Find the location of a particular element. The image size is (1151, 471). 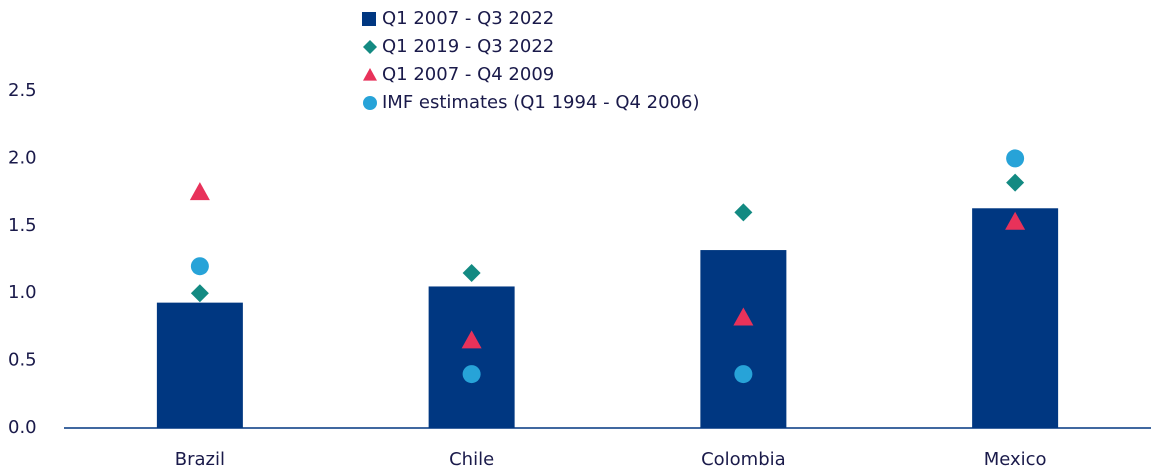

legend-label: Q1 2007 - Q3 2022 is located at coordinates (468, 18).